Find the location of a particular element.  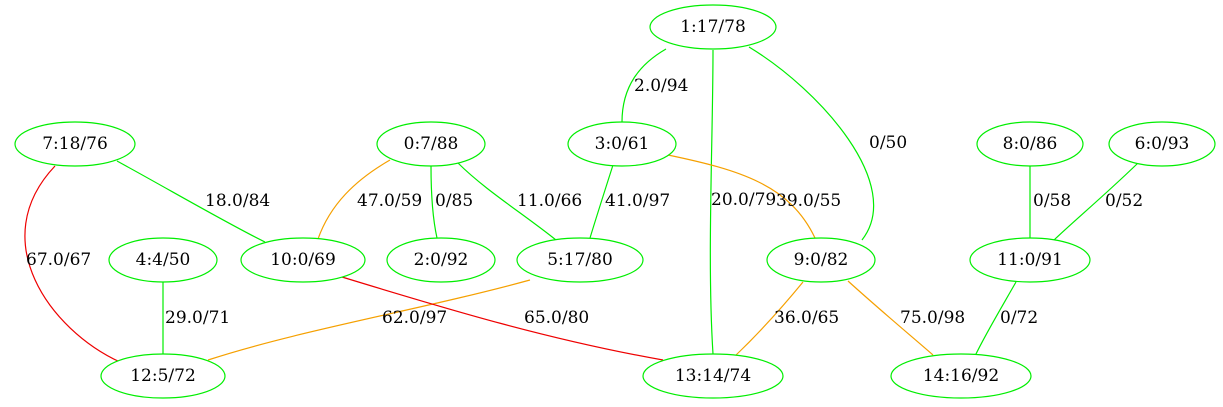

edge-n1-n13: 20.0/79 is located at coordinates (742, 202).